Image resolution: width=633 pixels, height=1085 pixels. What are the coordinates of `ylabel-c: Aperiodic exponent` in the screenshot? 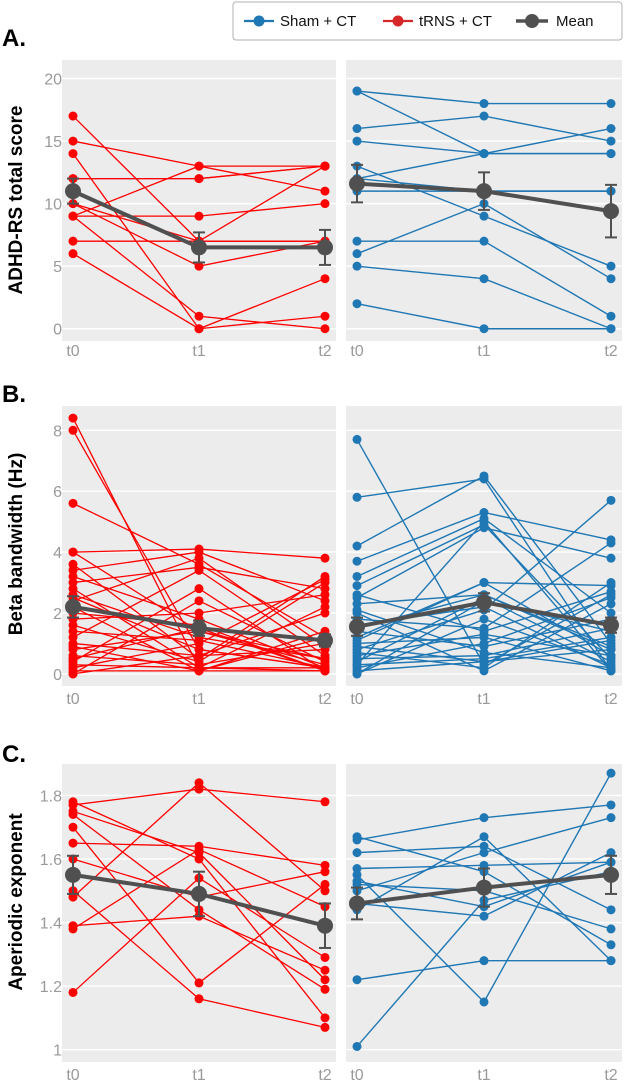 It's located at (16, 902).